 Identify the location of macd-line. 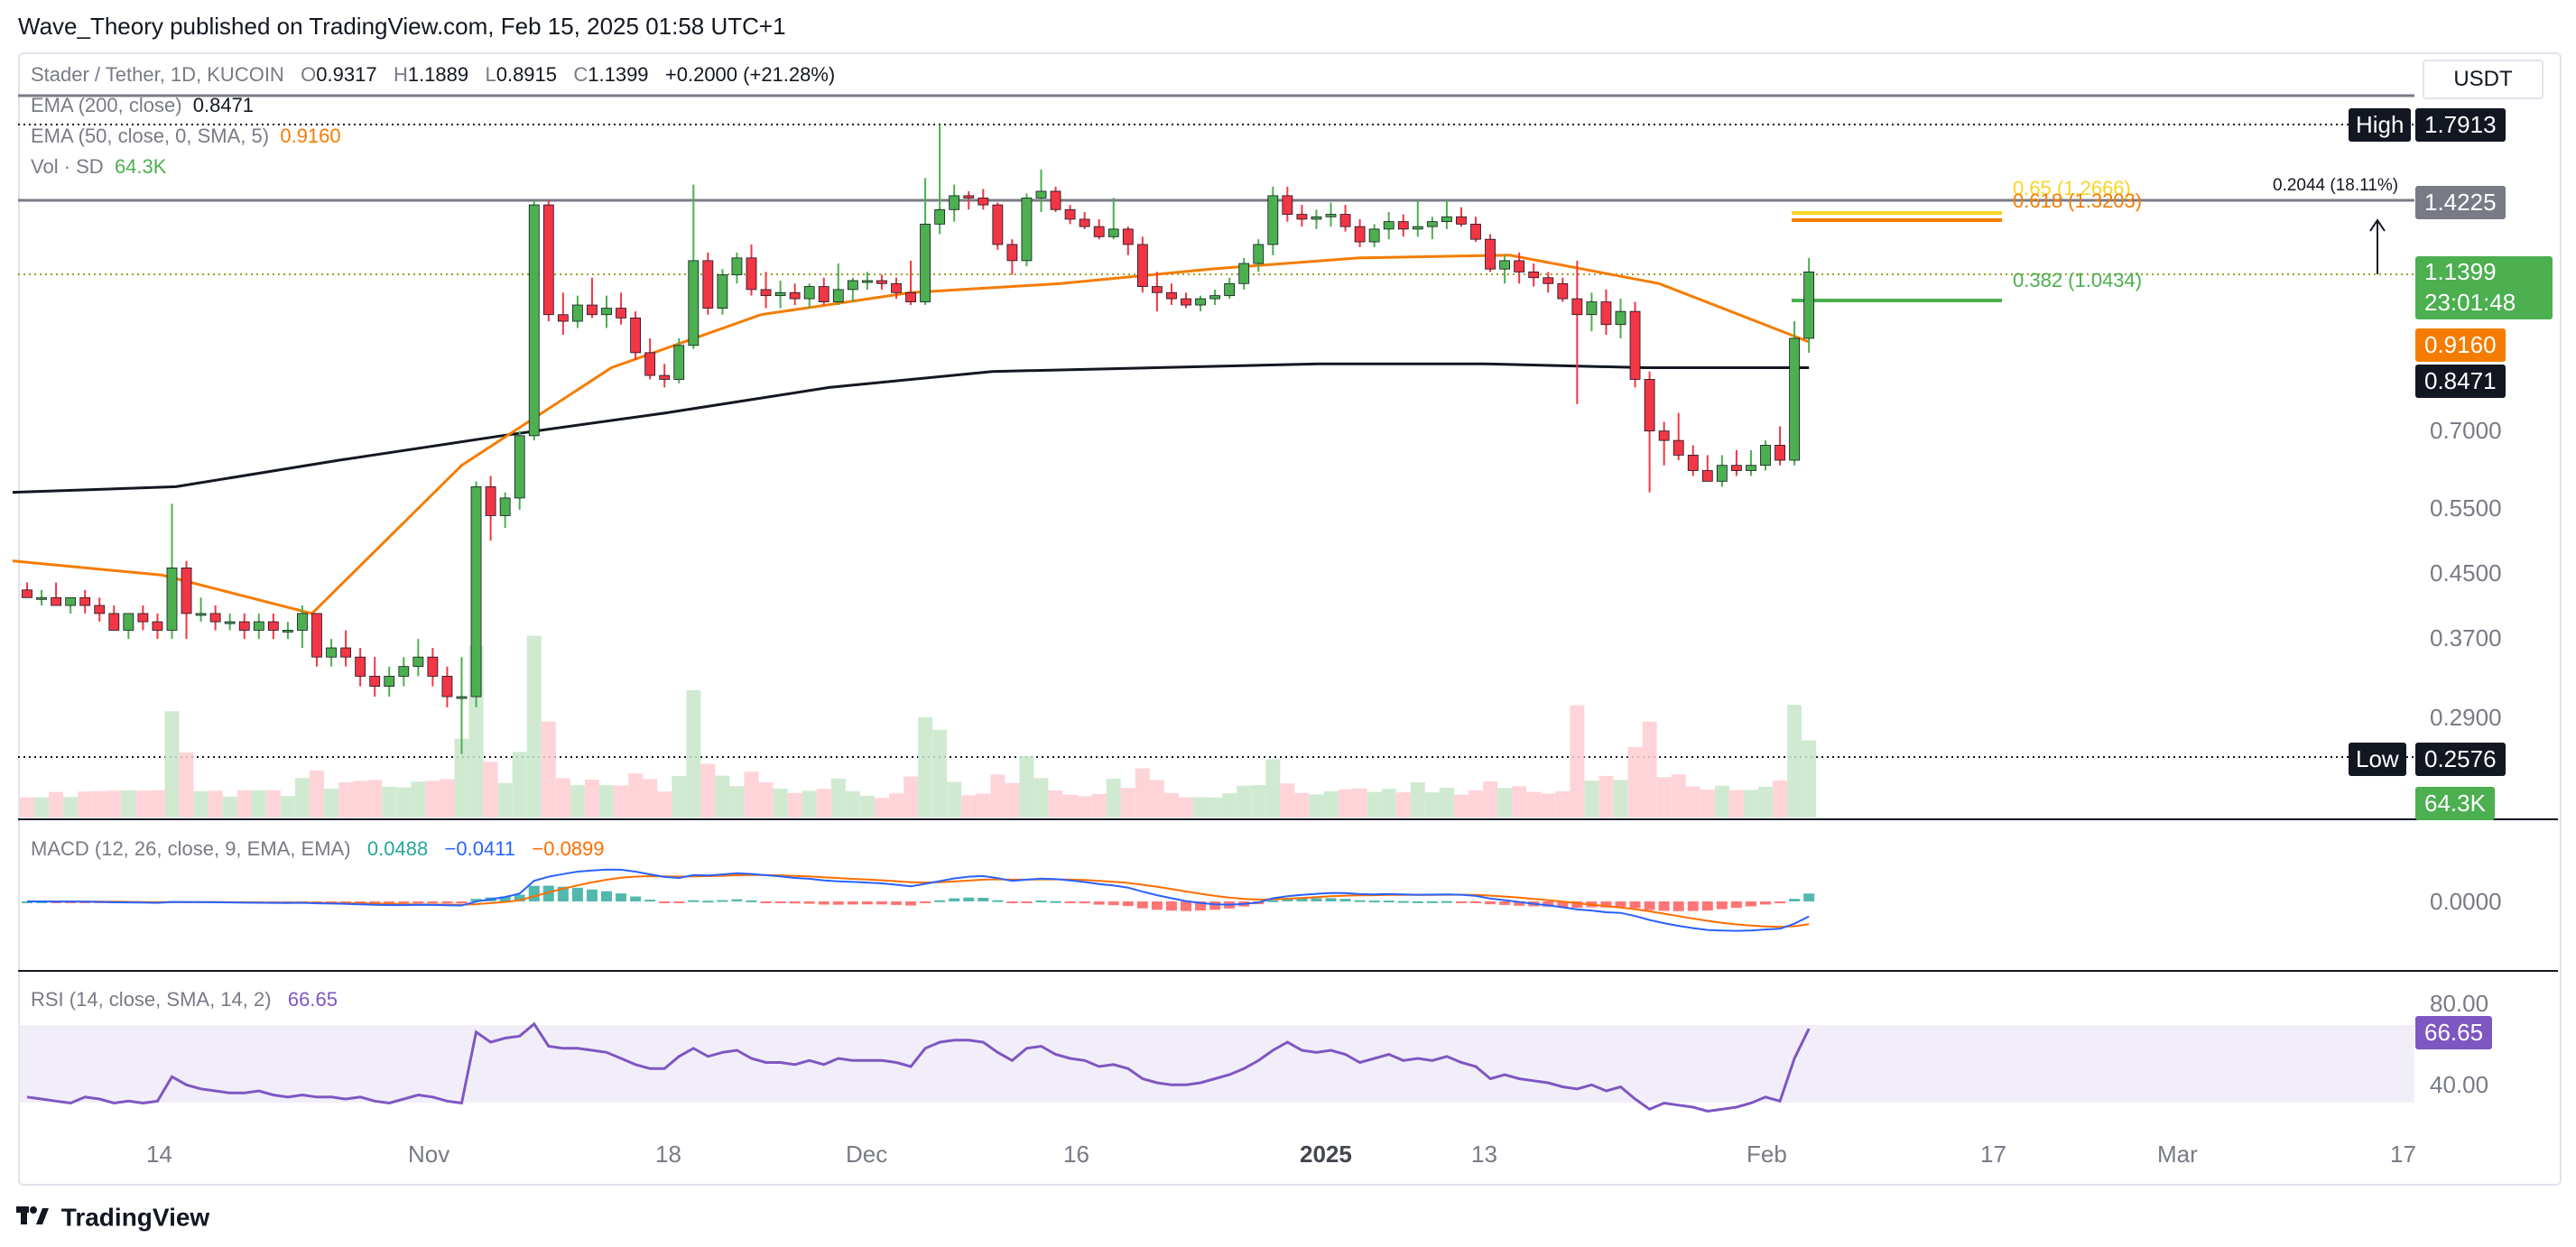
(918, 900).